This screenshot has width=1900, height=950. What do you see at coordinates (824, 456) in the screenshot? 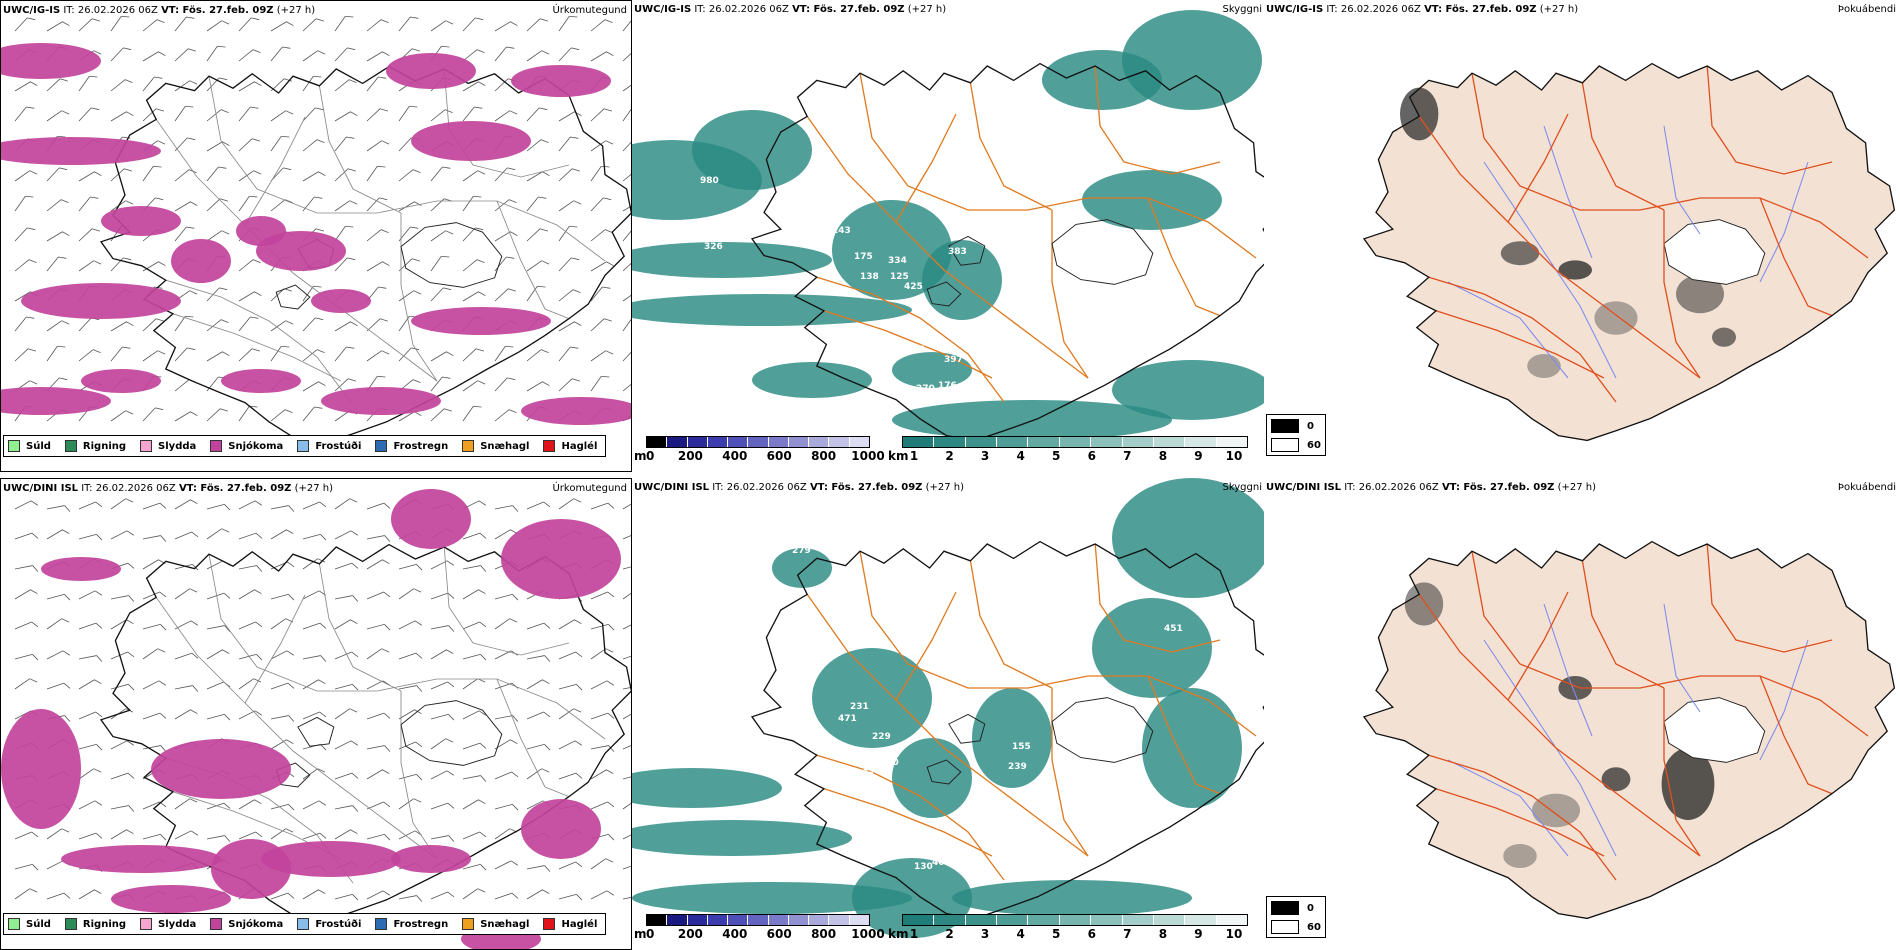
I see `height-tick-label: 800` at bounding box center [824, 456].